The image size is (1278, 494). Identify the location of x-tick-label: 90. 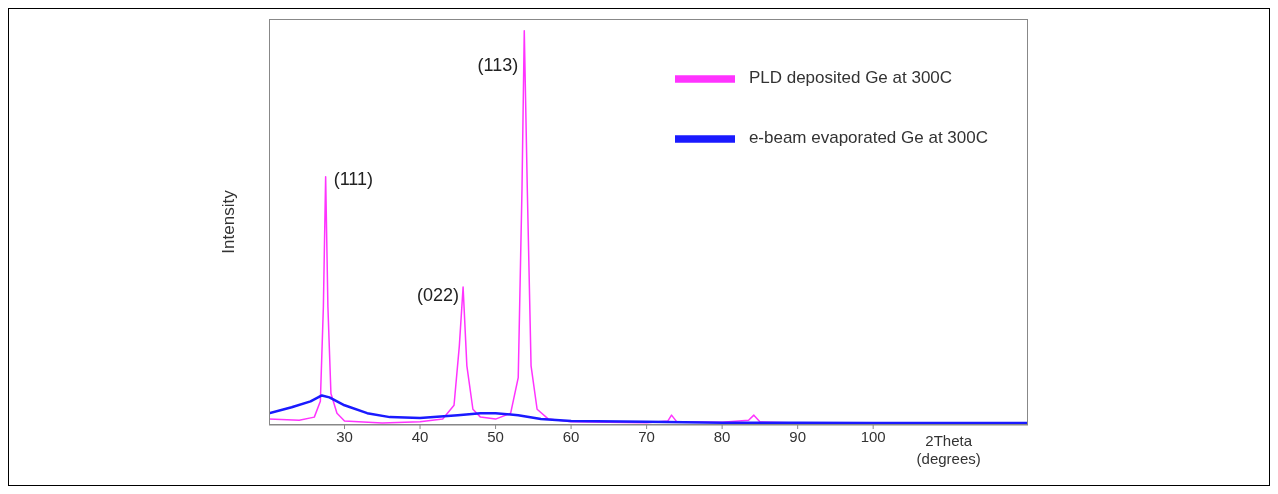
(797, 436).